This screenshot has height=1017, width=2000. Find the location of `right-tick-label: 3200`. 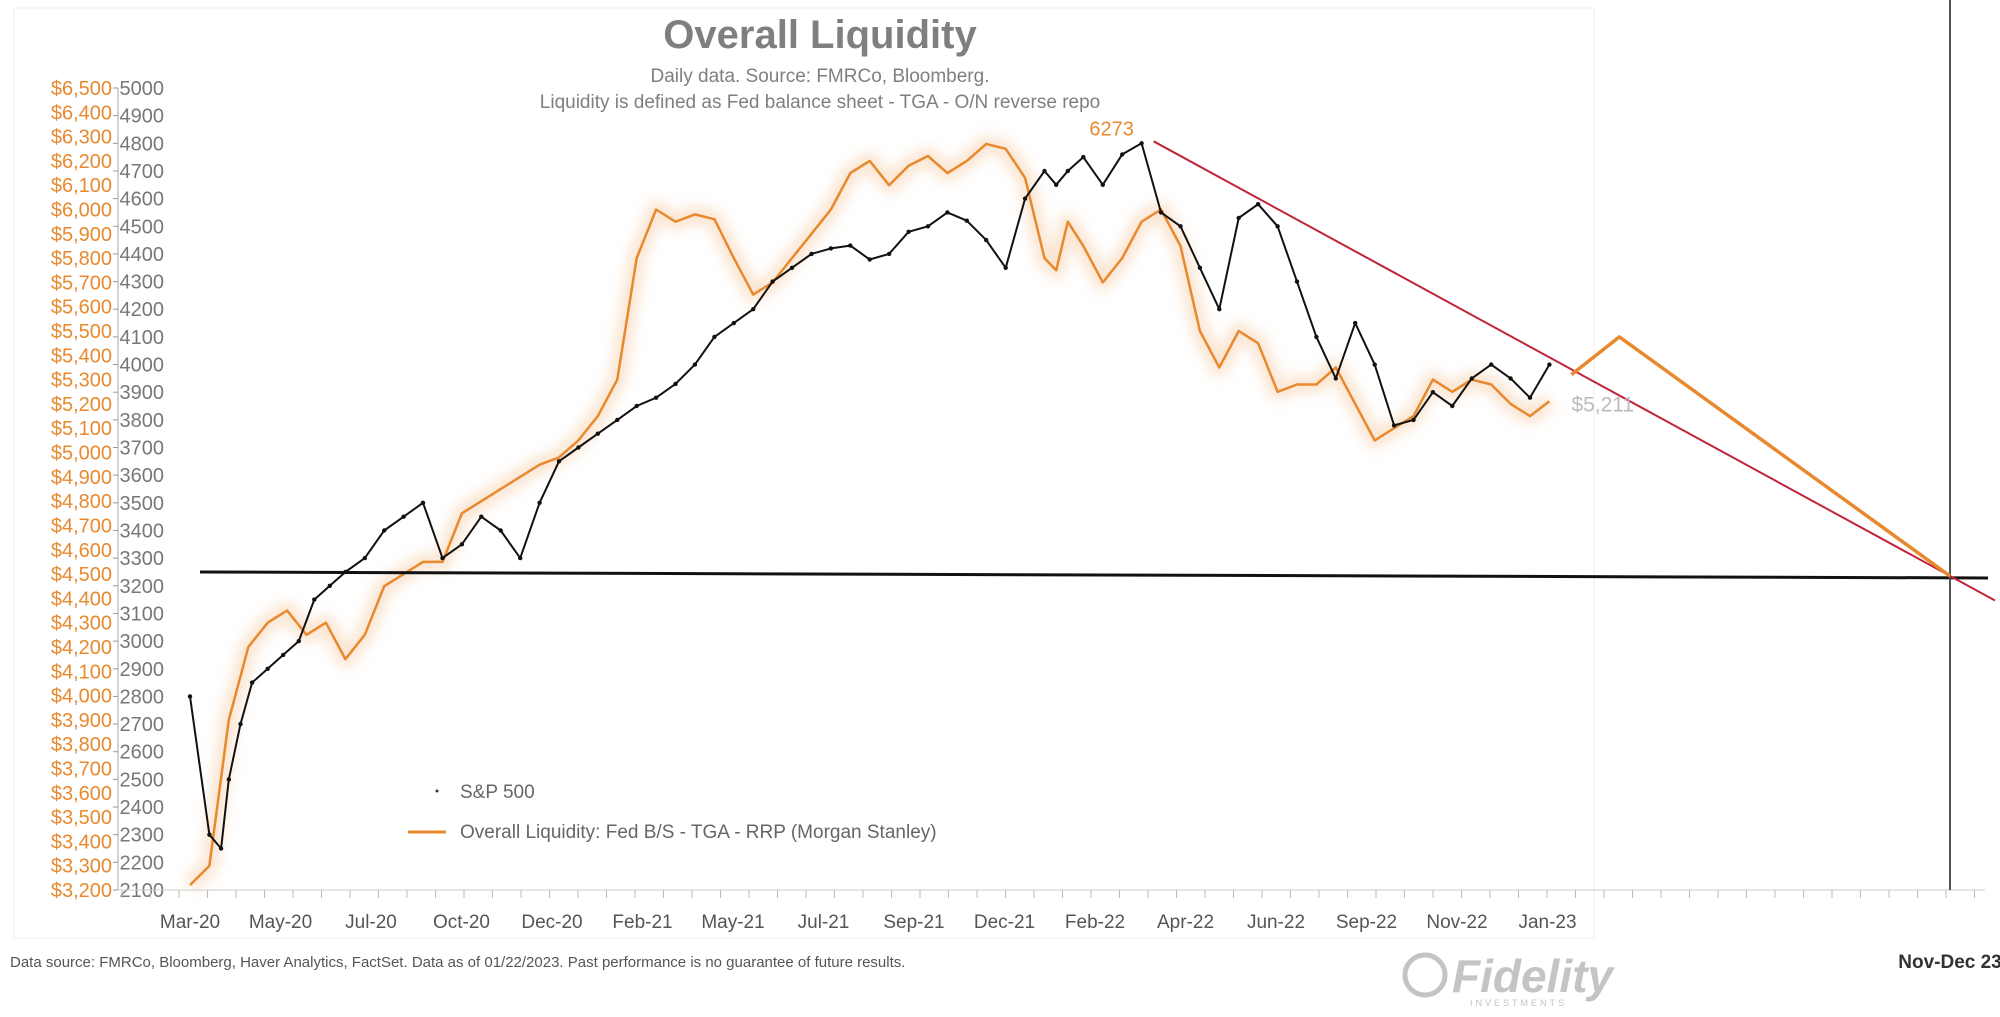

right-tick-label: 3200 is located at coordinates (142, 587).